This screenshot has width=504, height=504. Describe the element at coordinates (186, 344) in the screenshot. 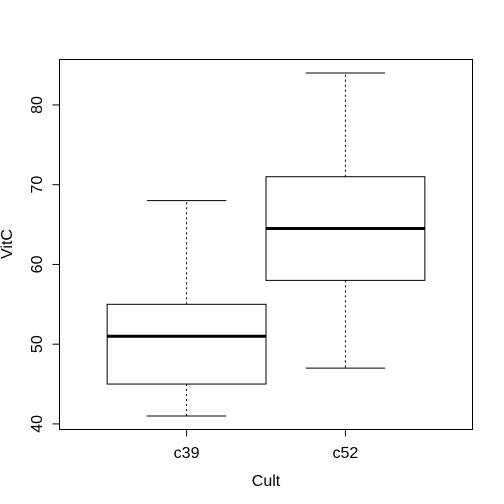

I see `iqr-box` at that location.